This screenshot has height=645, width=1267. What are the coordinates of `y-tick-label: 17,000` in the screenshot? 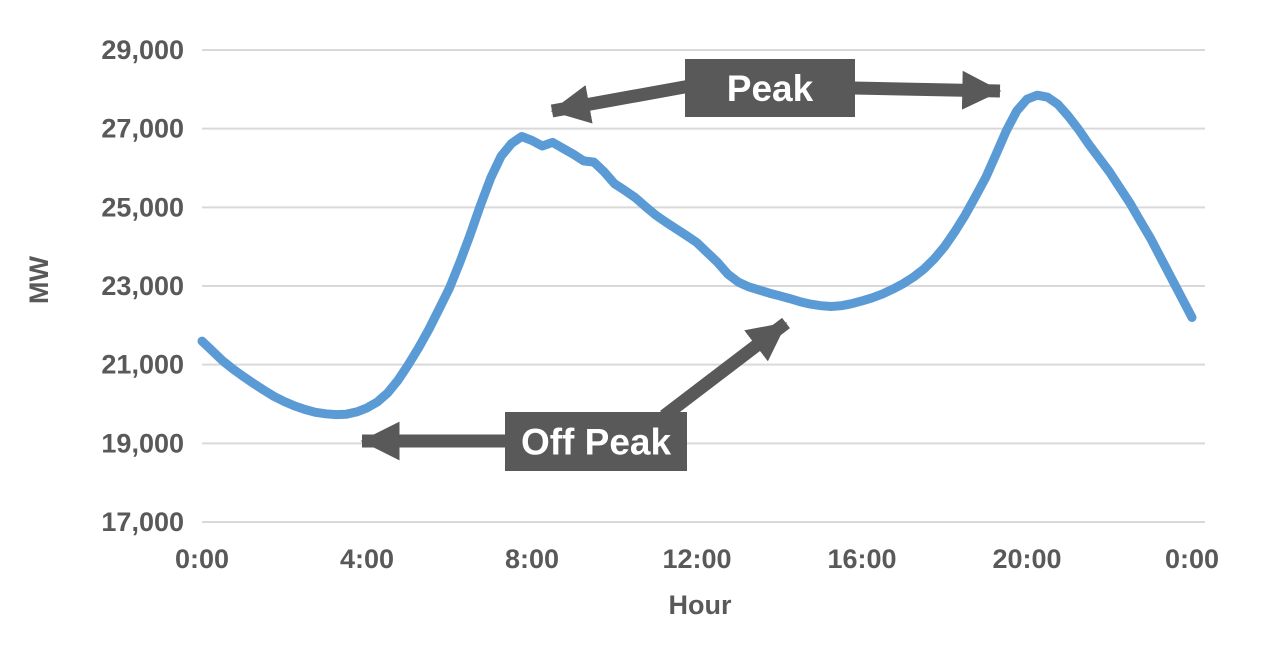 It's located at (142, 522).